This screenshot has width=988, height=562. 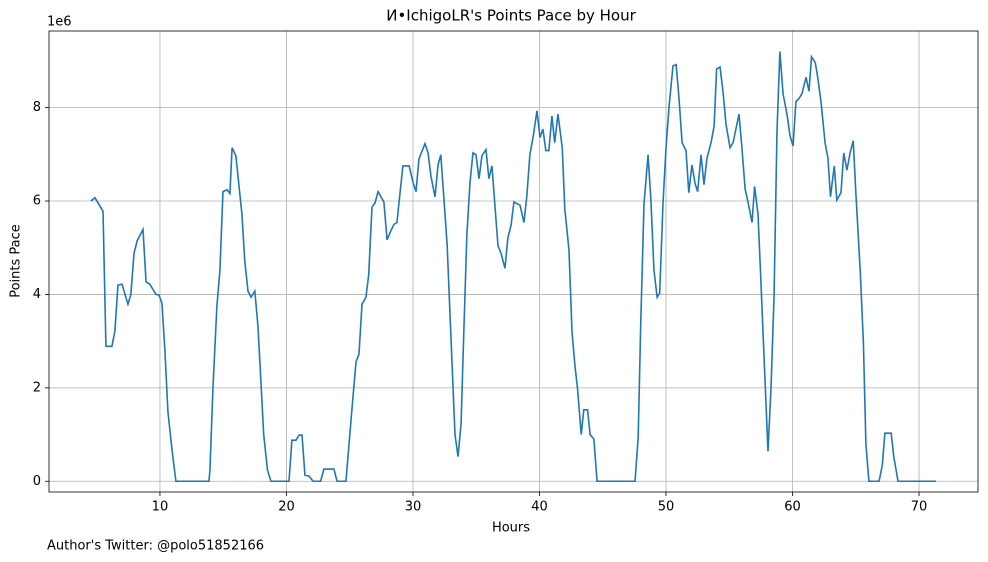 What do you see at coordinates (160, 507) in the screenshot?
I see `x-tick-label: 10` at bounding box center [160, 507].